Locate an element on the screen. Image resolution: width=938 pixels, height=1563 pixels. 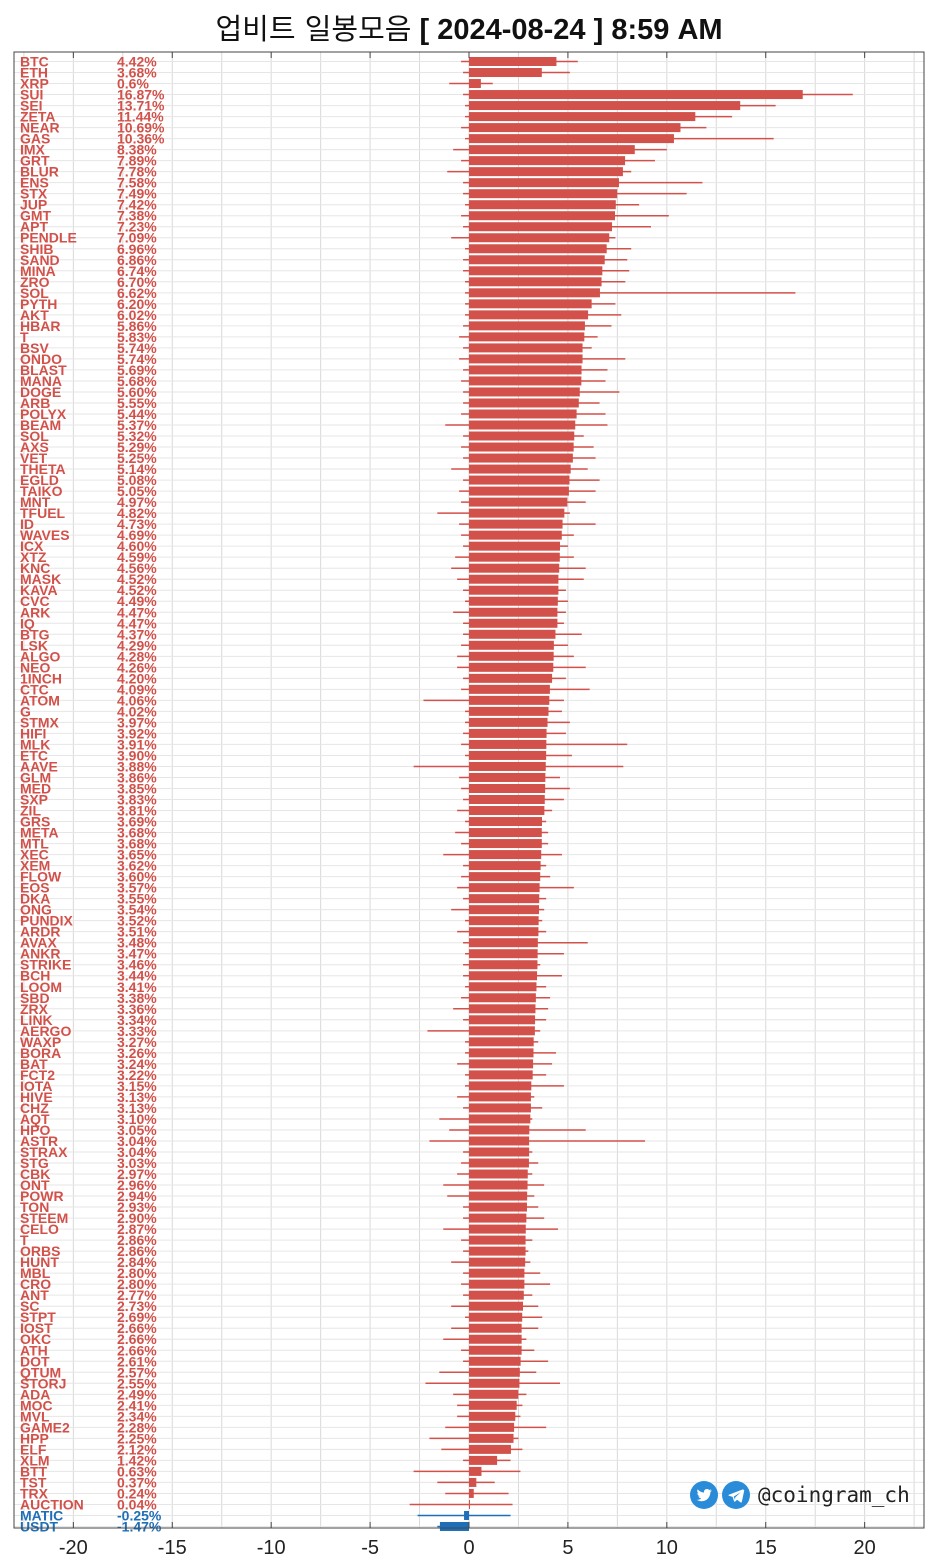
symbol-label: BEAM is located at coordinates (40, 425).